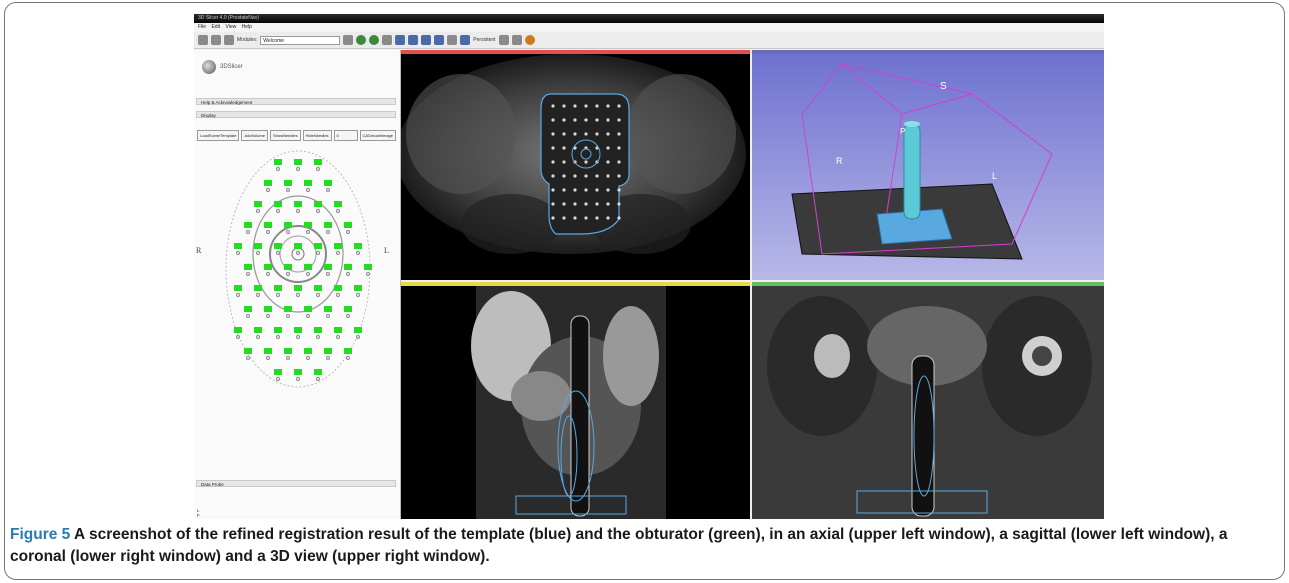  What do you see at coordinates (516, 40) in the screenshot?
I see `extensions-icon` at bounding box center [516, 40].